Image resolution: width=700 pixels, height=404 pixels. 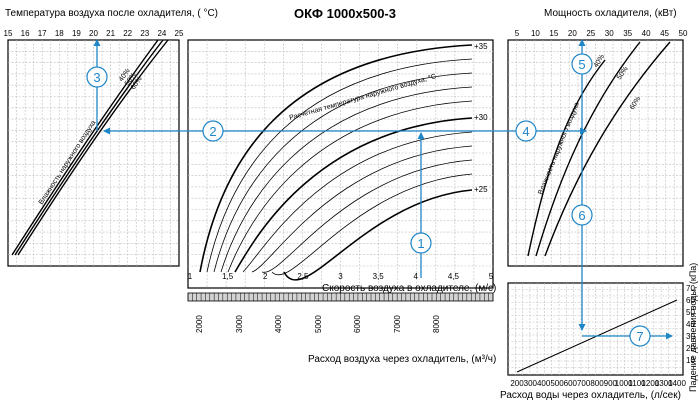 What do you see at coordinates (690, 312) in the screenshot?
I see `pressure-drop-ytick: 50` at bounding box center [690, 312].